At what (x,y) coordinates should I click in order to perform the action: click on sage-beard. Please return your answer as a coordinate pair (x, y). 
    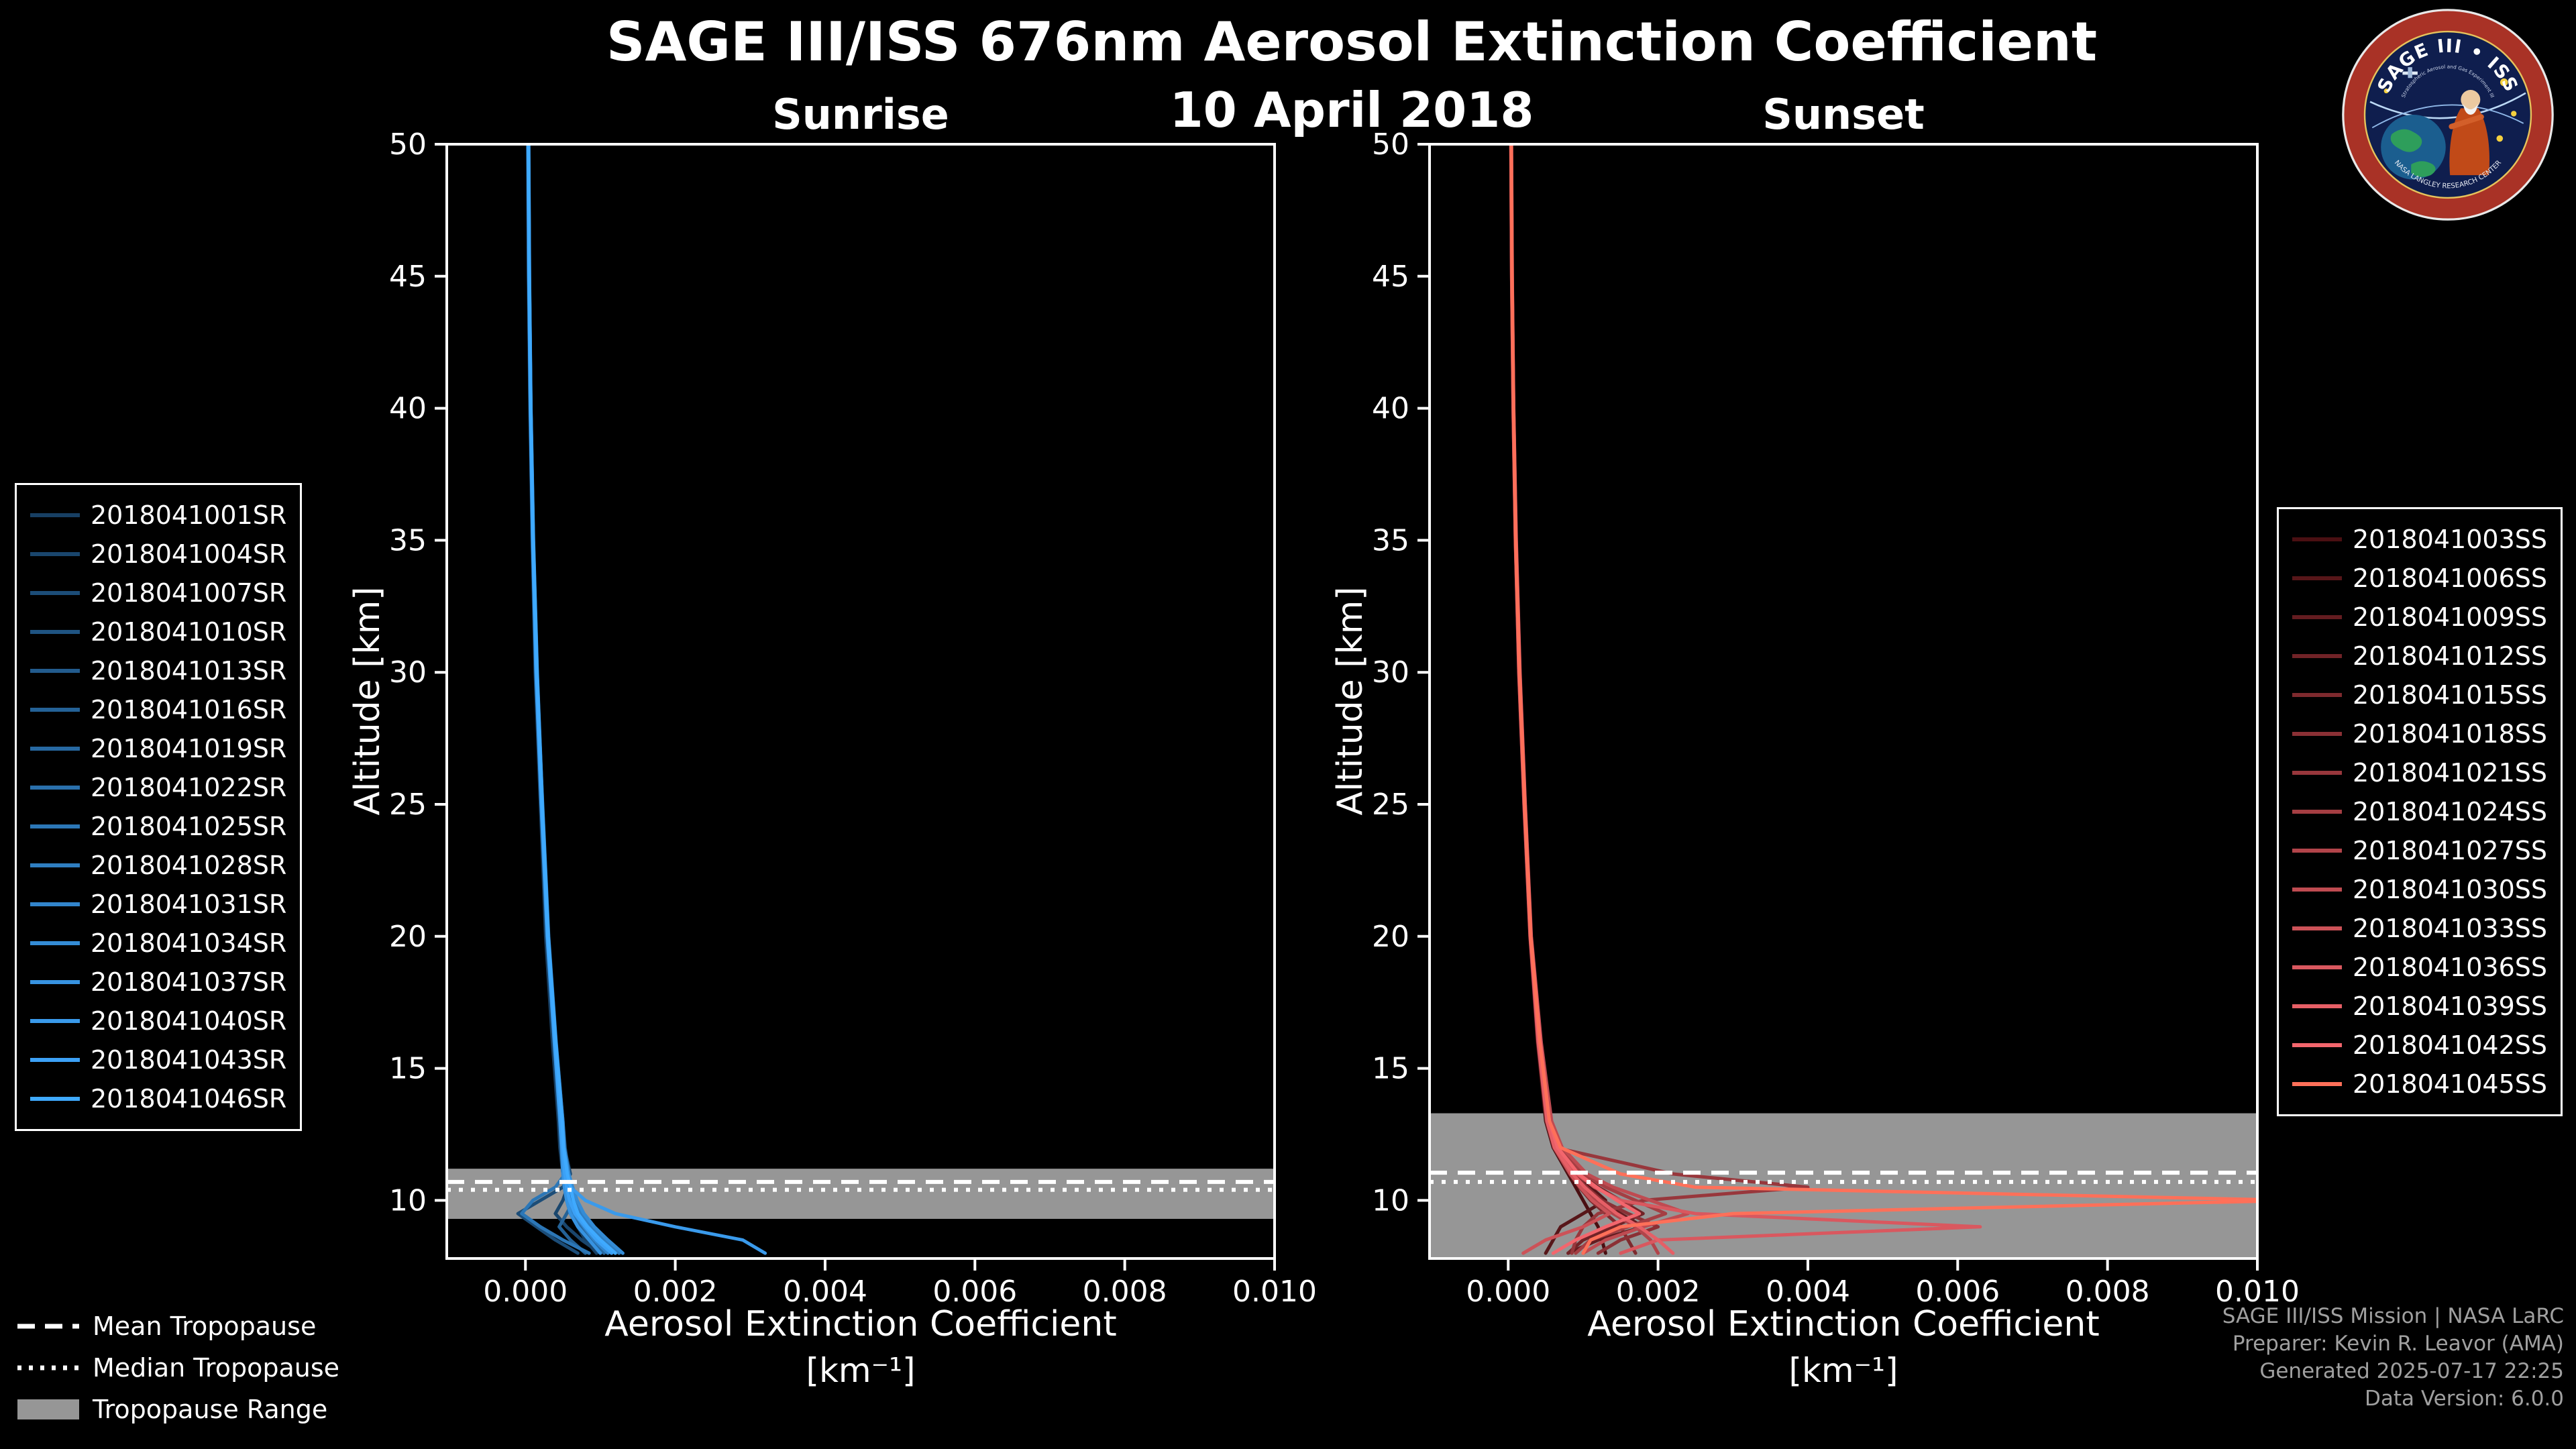
    Looking at the image, I should click on (2471, 109).